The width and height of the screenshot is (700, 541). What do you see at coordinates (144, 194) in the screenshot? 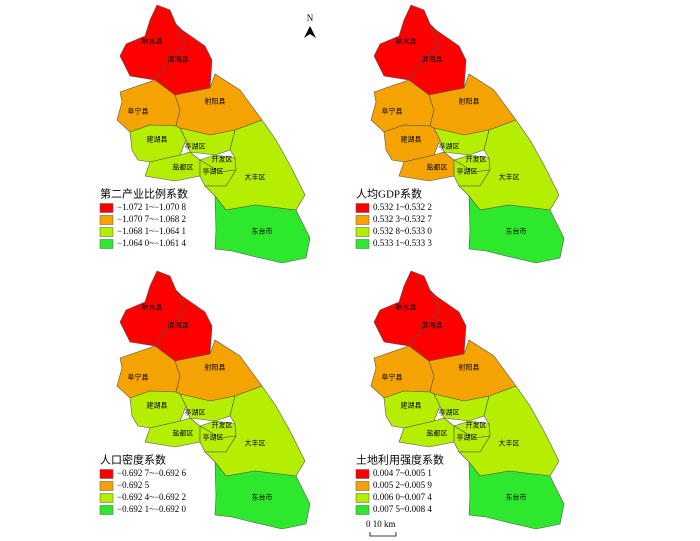
I see `legend-title: 第二产业比例系数` at bounding box center [144, 194].